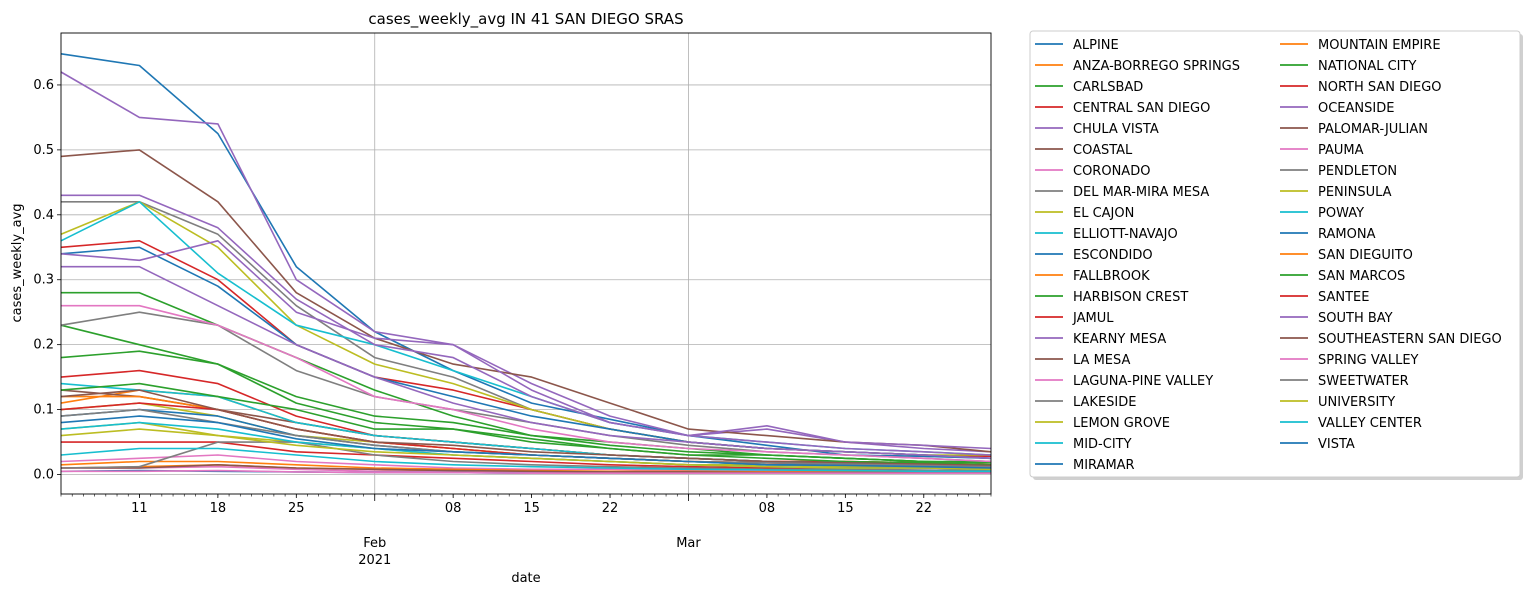 Image resolution: width=1528 pixels, height=596 pixels. Describe the element at coordinates (1367, 66) in the screenshot. I see `legend-label: NATIONAL CITY` at that location.